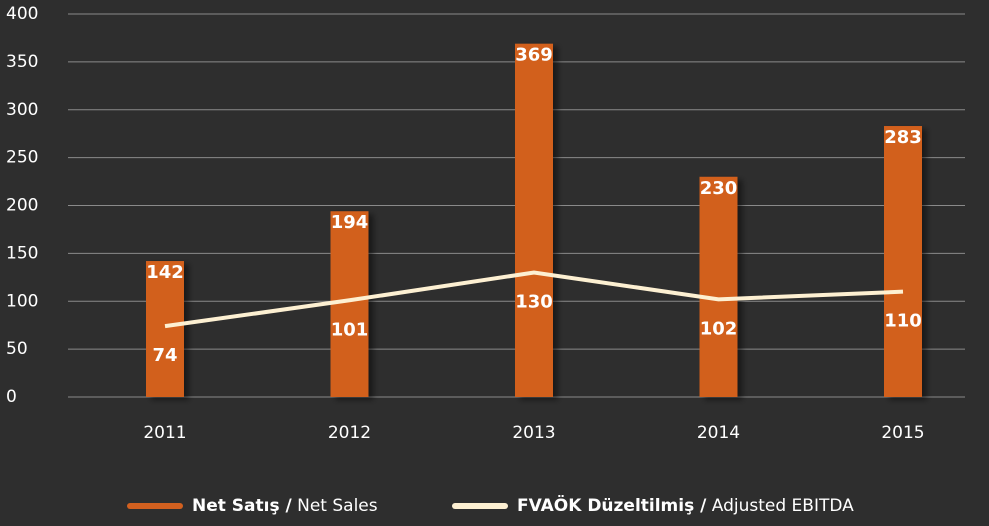 The image size is (989, 526). What do you see at coordinates (350, 222) in the screenshot?
I see `bar-value-label: 194` at bounding box center [350, 222].